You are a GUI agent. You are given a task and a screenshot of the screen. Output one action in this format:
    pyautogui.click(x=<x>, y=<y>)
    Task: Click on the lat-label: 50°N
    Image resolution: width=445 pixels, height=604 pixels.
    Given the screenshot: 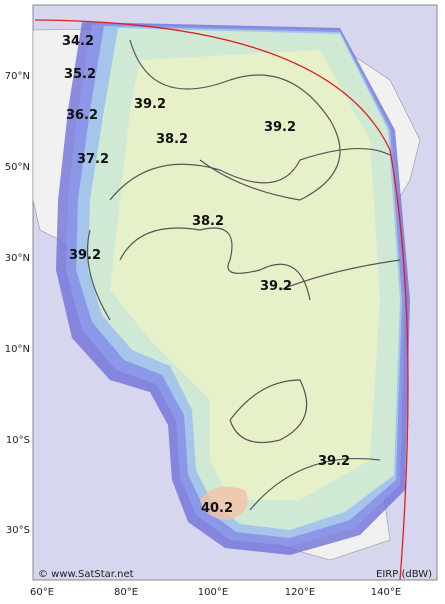 What is the action you would take?
    pyautogui.click(x=17, y=167)
    